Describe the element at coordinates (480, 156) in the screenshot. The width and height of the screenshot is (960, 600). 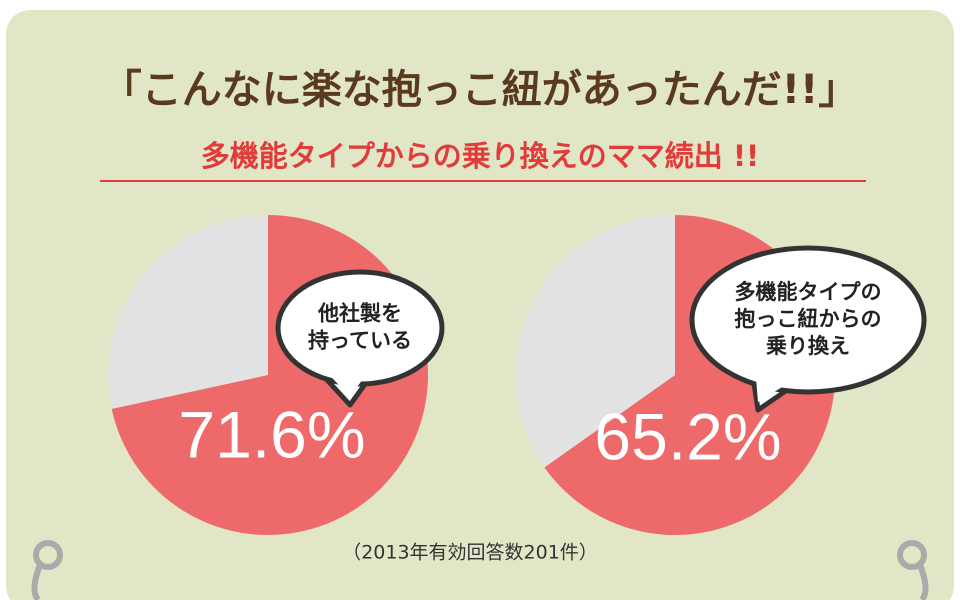
I see `subtitle: 多機能タイプからの乗り換えのママ続出 !!` at that location.